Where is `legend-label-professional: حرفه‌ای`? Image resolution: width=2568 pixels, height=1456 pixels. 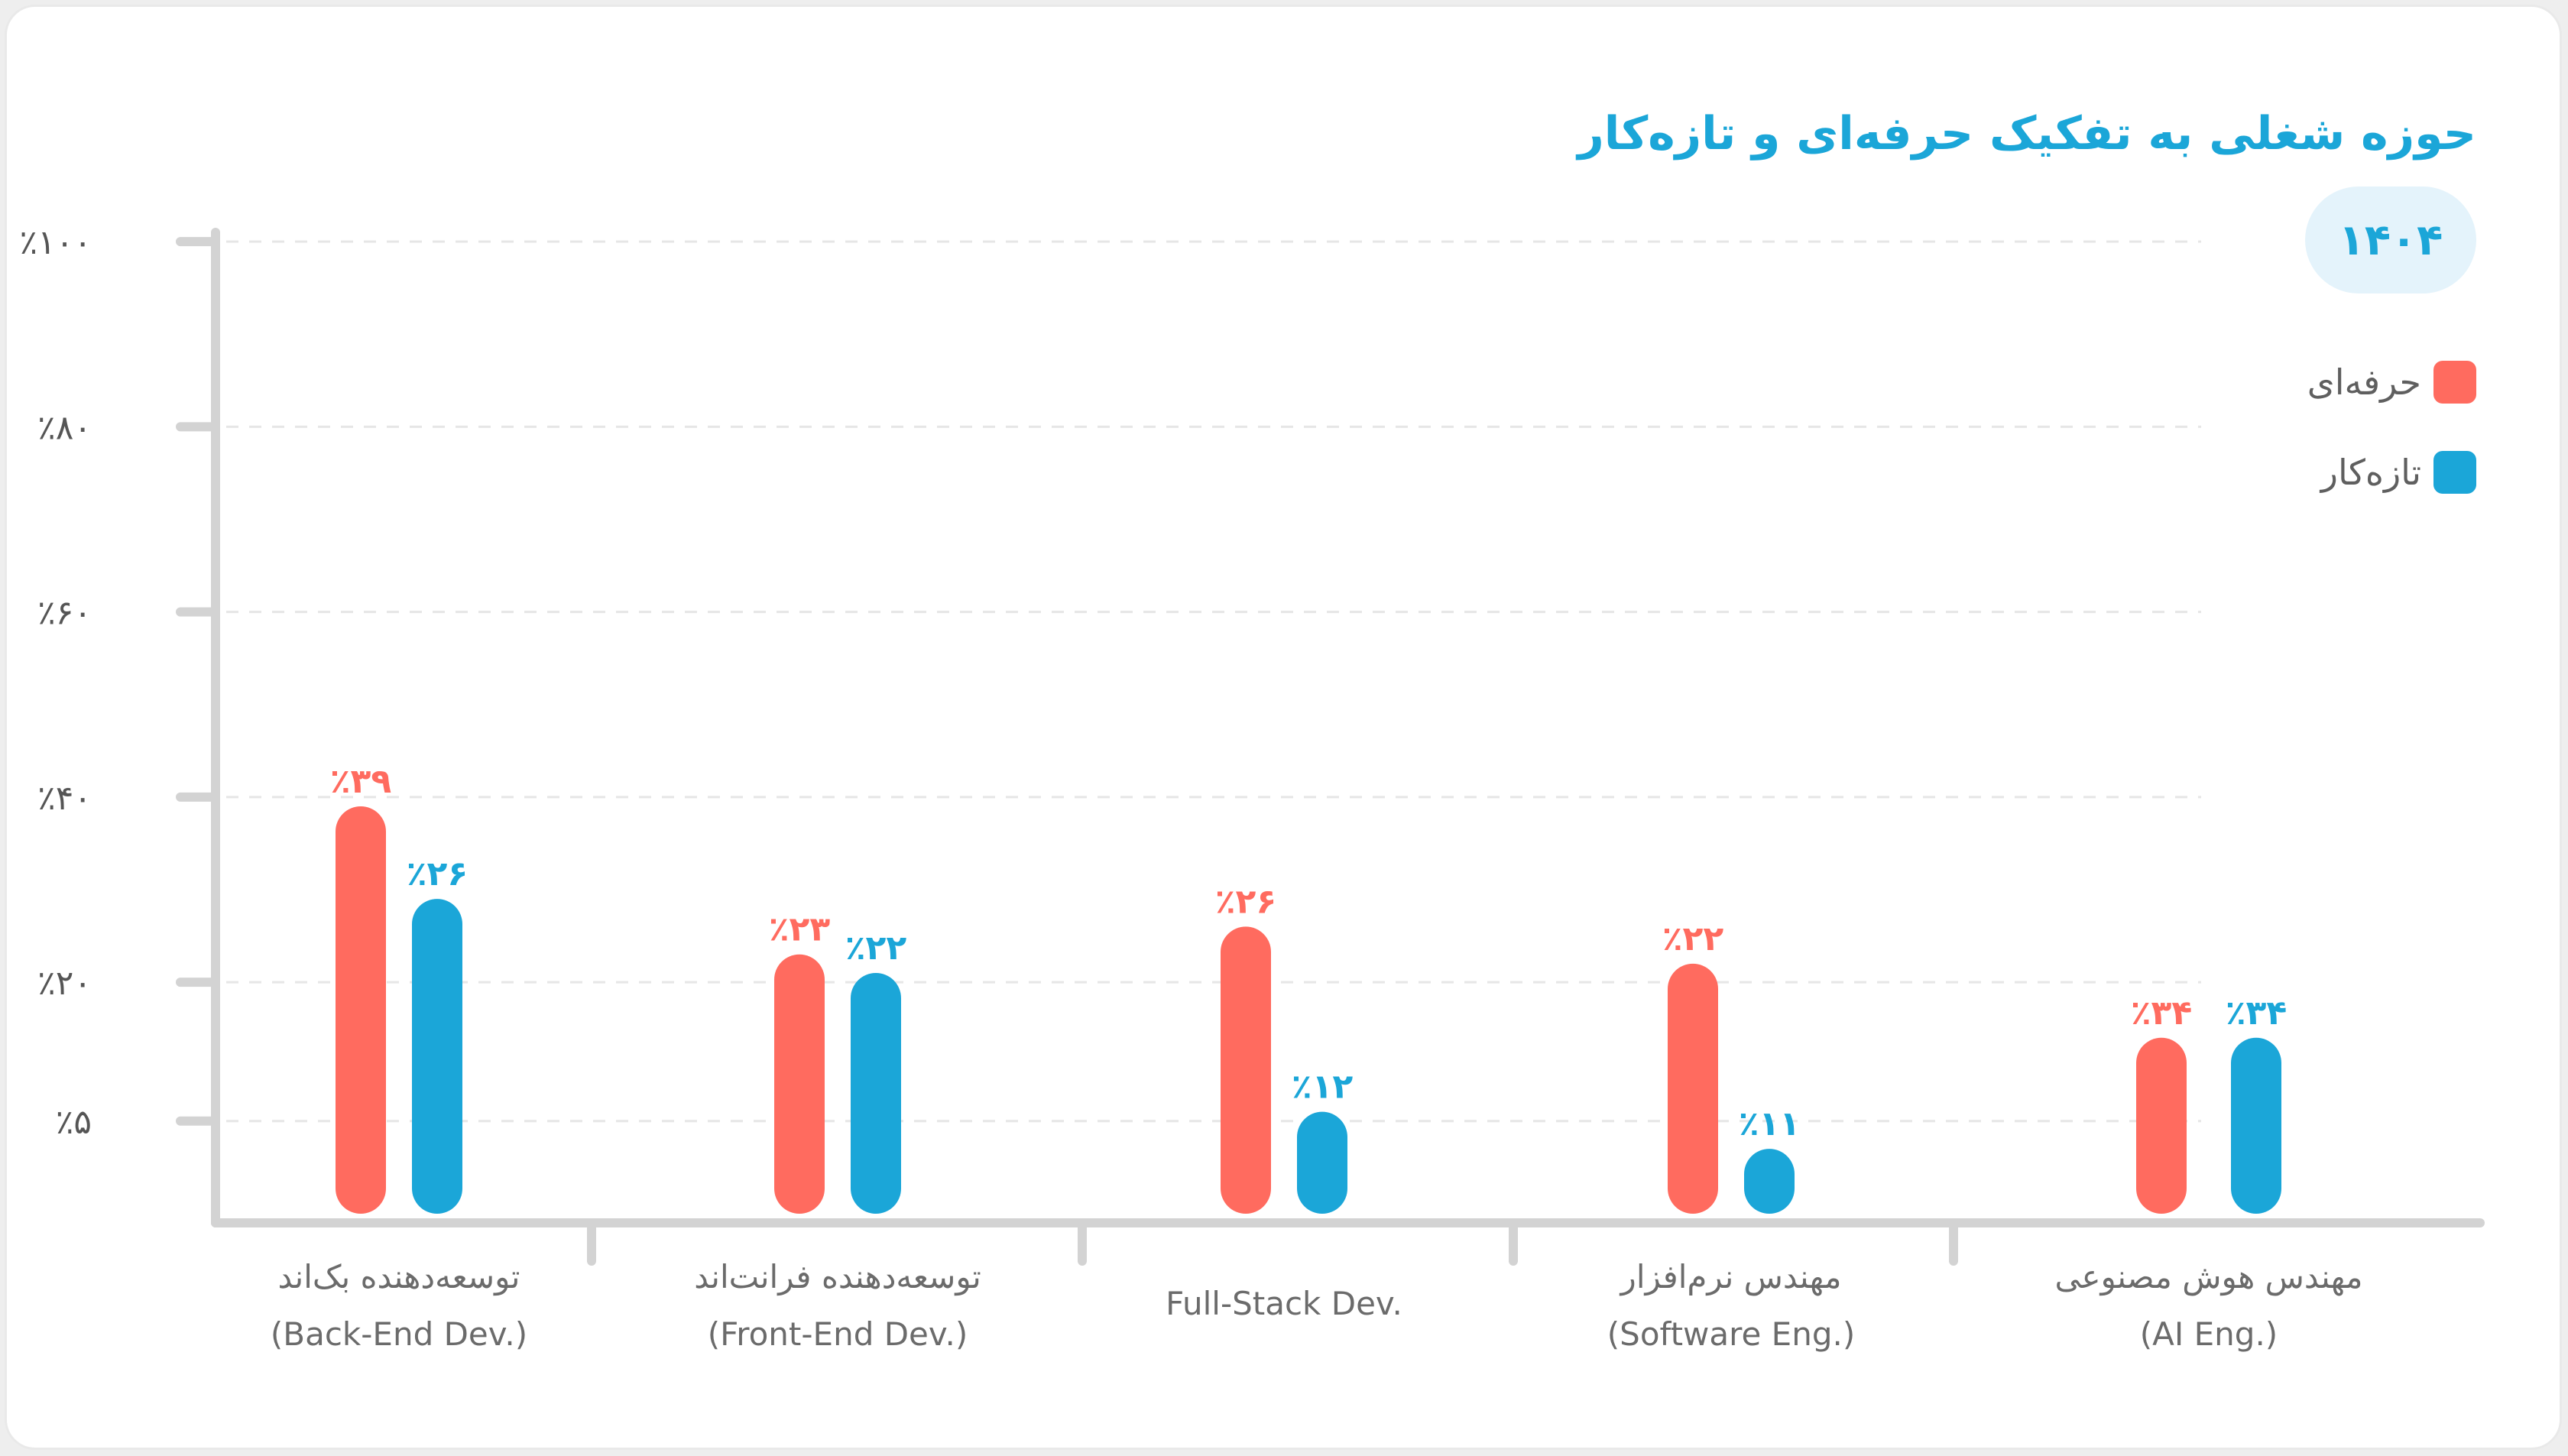
legend-label-professional: حرفه‌ای is located at coordinates (2364, 382).